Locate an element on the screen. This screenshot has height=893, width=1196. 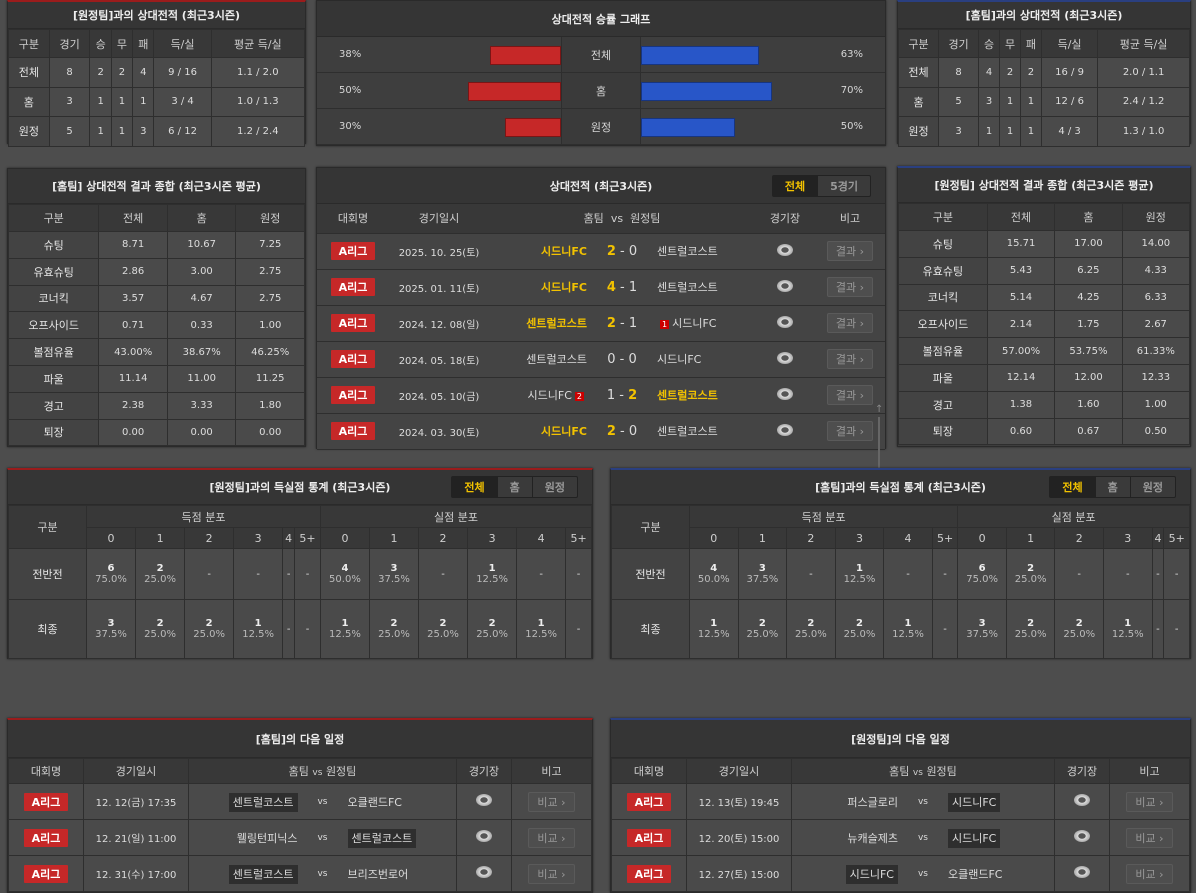
result-button-label: 결과 is located at coordinates (846, 251).